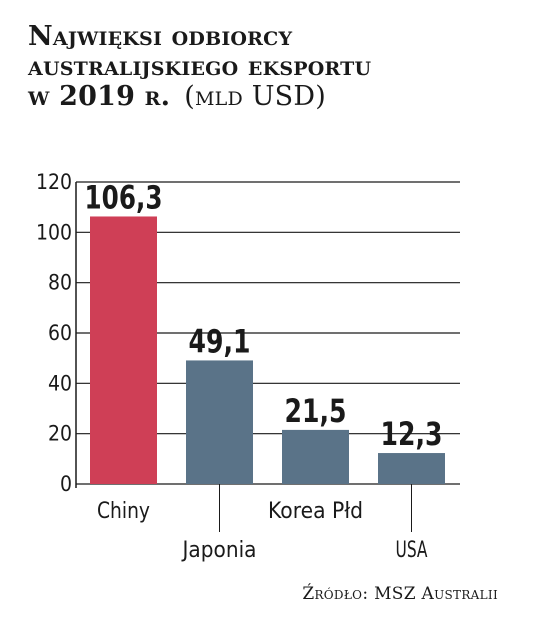 This screenshot has width=536, height=625. Describe the element at coordinates (54, 182) in the screenshot. I see `y-tick-label: 120` at that location.